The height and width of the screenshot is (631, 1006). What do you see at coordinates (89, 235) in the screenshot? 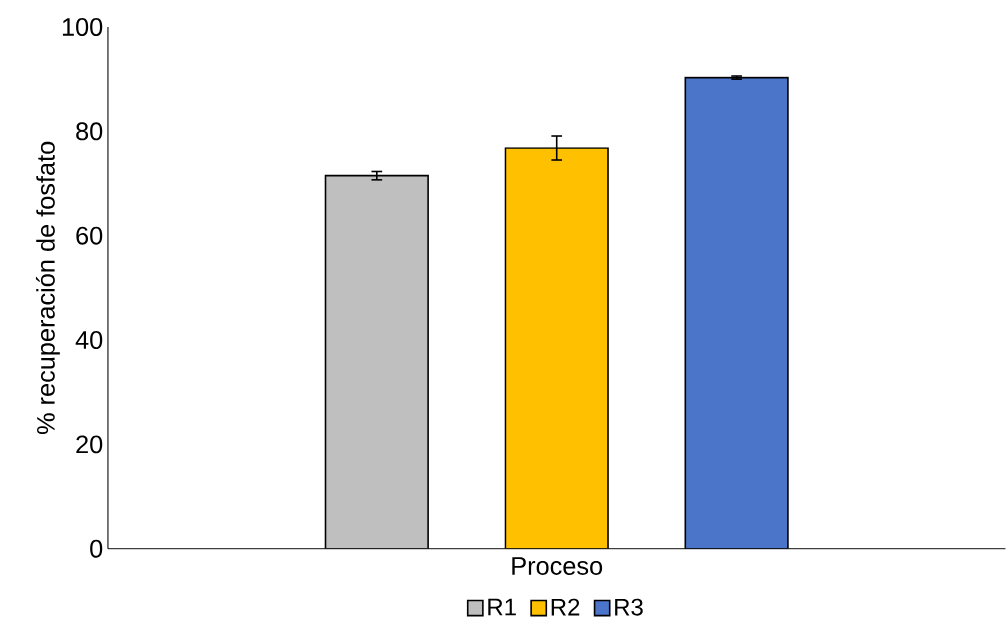
I see `y-tick-label: 60` at bounding box center [89, 235].